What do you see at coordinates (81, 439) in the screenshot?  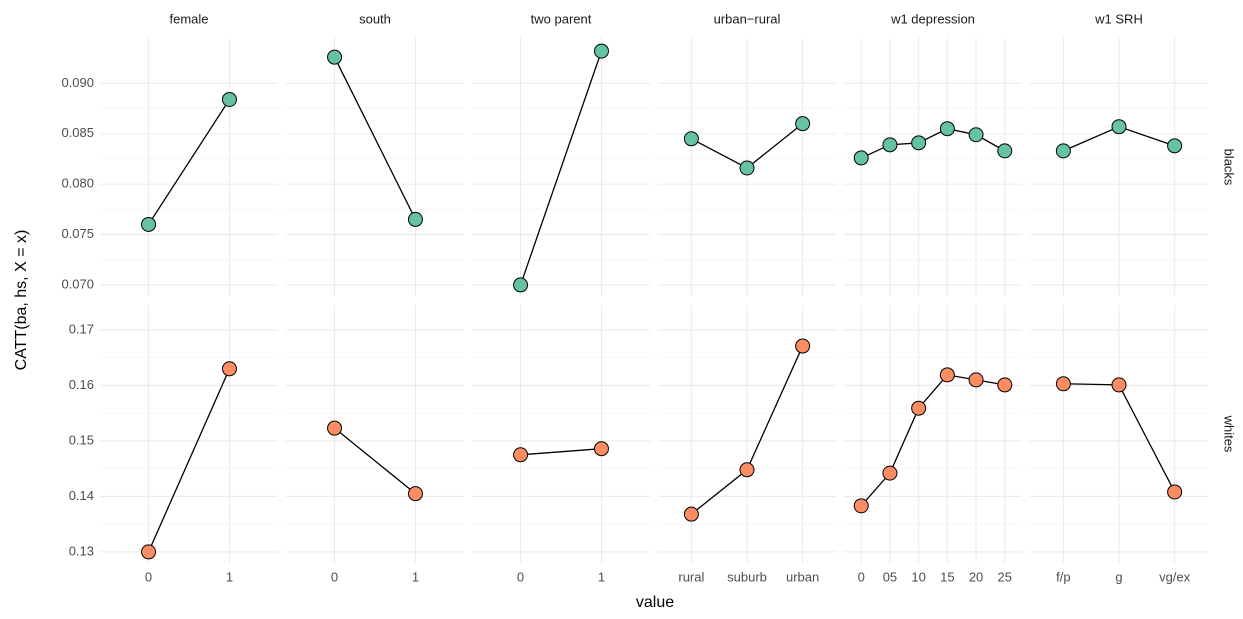 I see `y-tick-label: 0.15` at bounding box center [81, 439].